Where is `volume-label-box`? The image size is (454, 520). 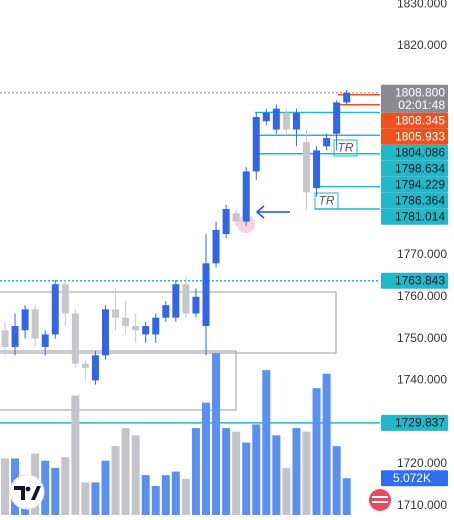 volume-label-box is located at coordinates (414, 478).